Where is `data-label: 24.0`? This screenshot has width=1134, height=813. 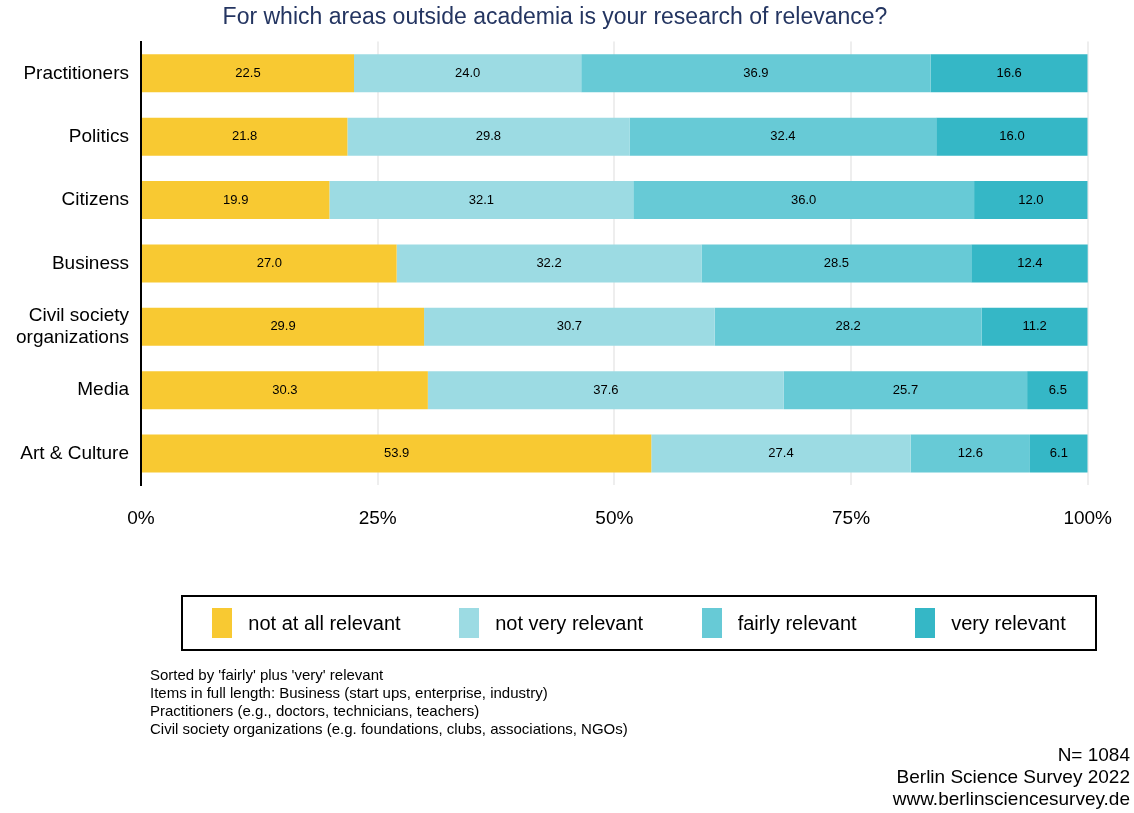 data-label: 24.0 is located at coordinates (467, 72).